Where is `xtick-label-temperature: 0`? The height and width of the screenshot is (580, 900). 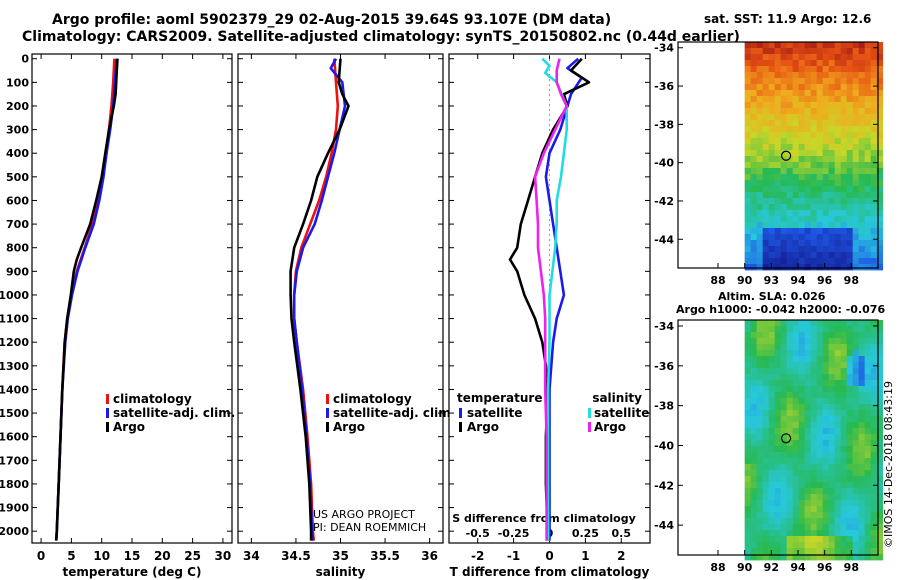
xtick-label-temperature: 0 is located at coordinates (41, 556).